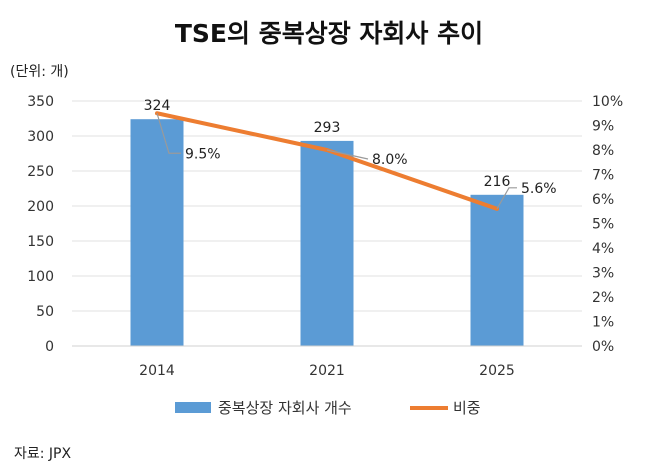 Image resolution: width=658 pixels, height=465 pixels. I want to click on legend-label-bar: 중복상장 자회사 개수, so click(285, 408).